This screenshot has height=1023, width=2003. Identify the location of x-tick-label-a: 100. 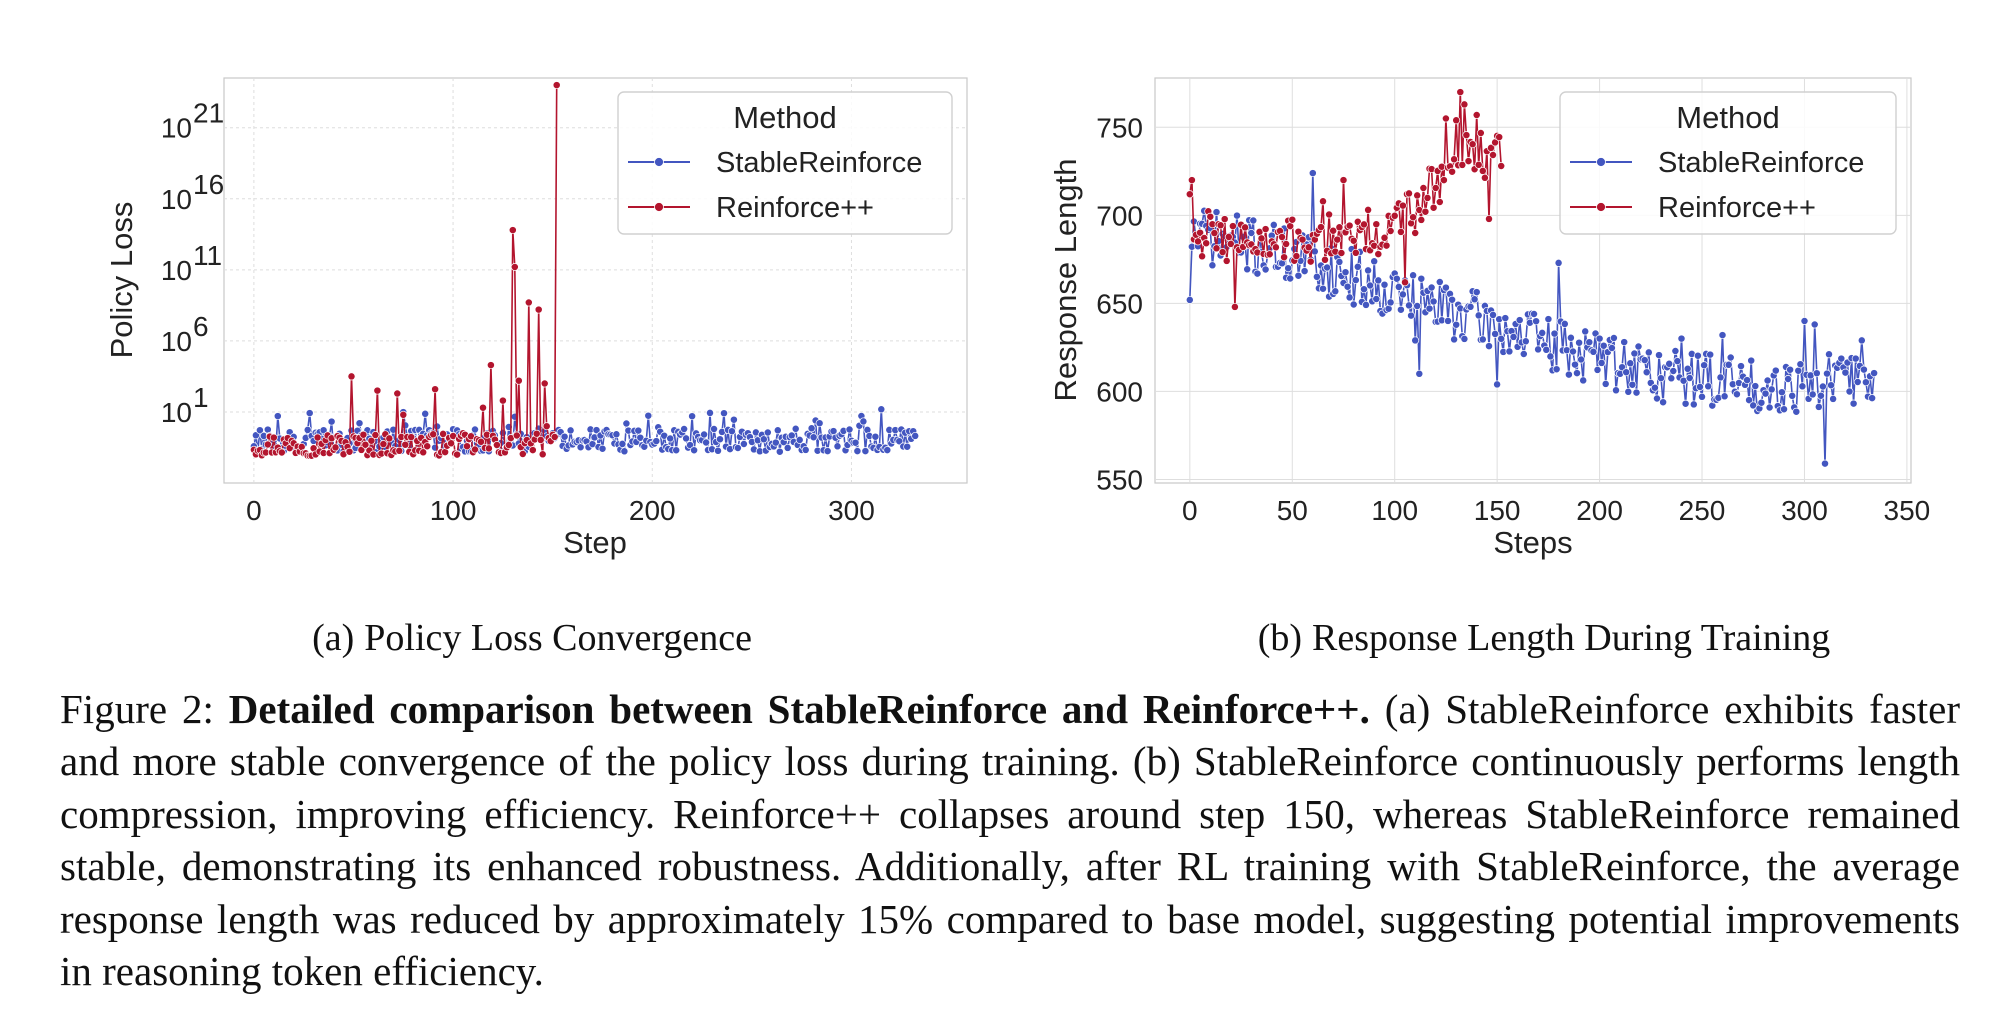
(453, 510).